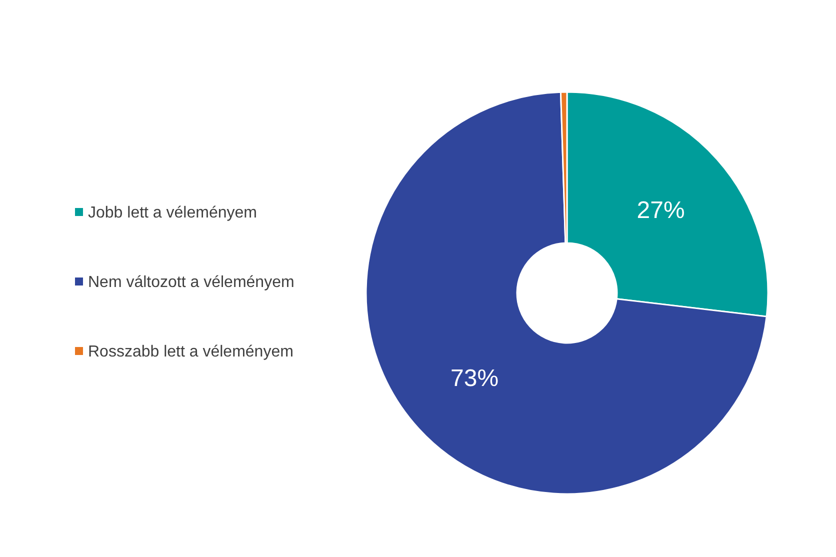  What do you see at coordinates (191, 283) in the screenshot?
I see `legend-label: Nem változott a véleményem` at bounding box center [191, 283].